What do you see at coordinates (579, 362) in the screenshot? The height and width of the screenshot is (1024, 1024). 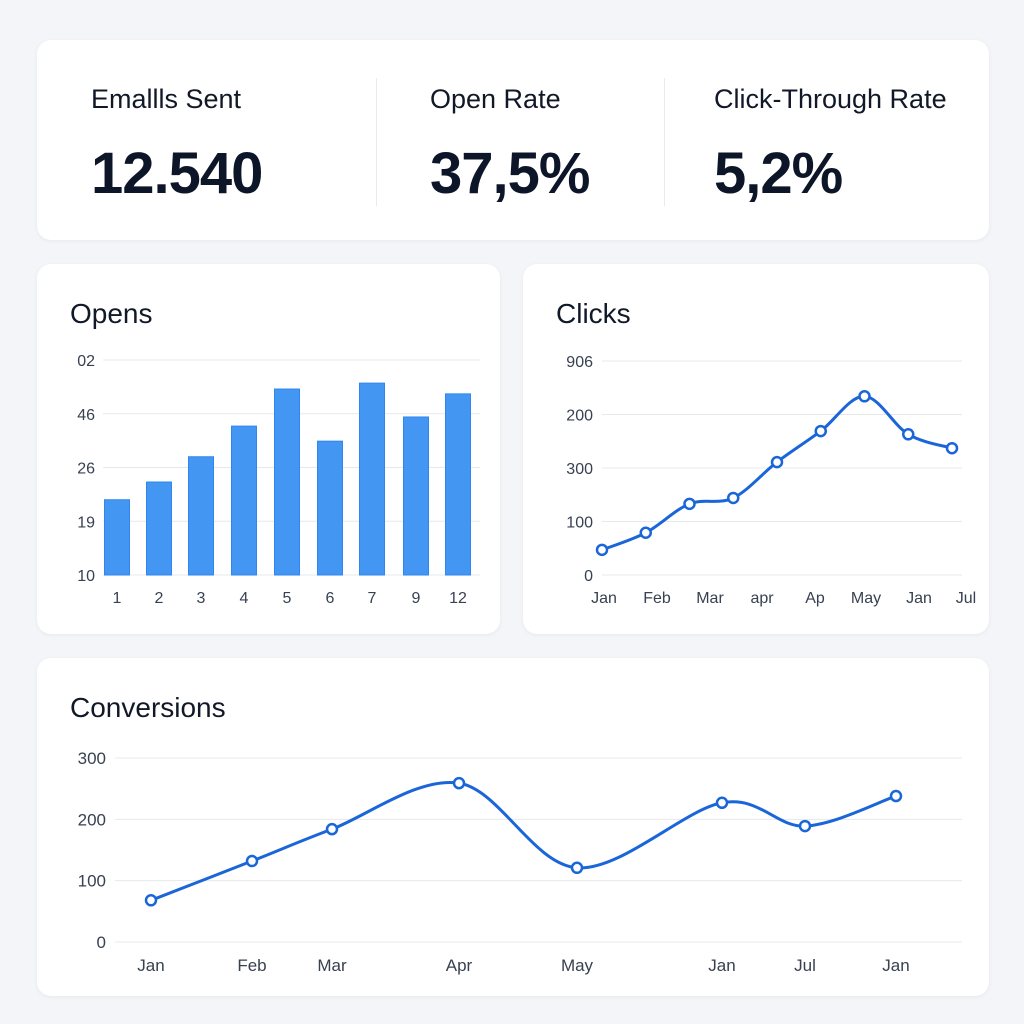 I see `y-tick-label: 906` at bounding box center [579, 362].